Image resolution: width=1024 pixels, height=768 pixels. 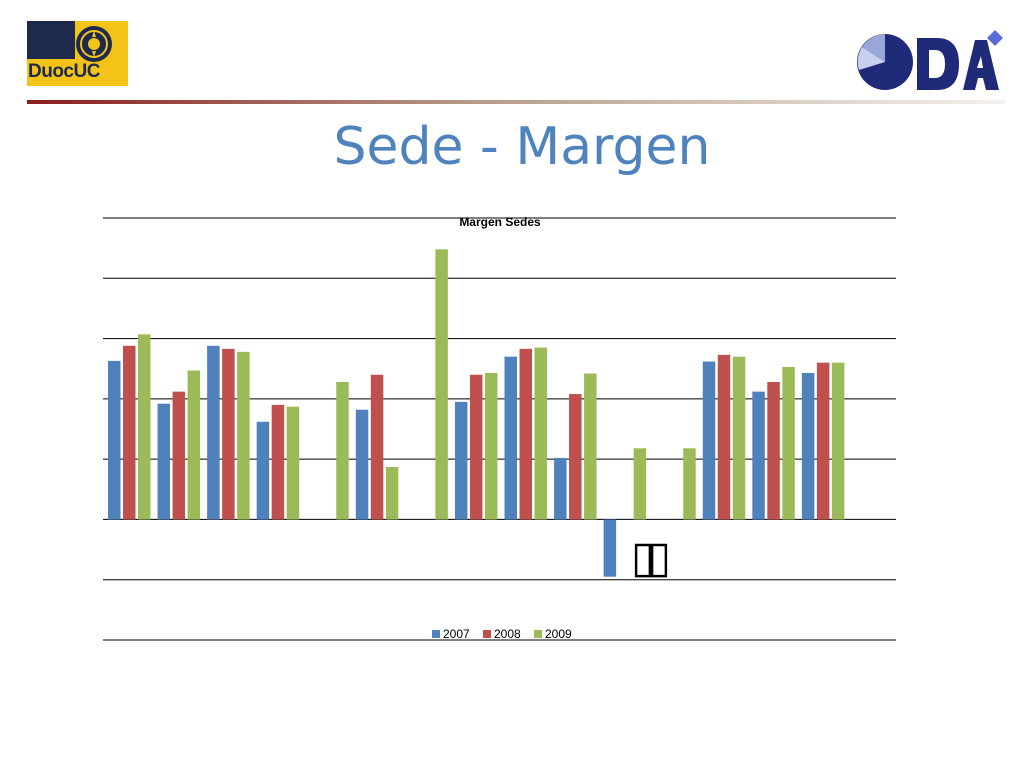 I want to click on oai-logo-text: OAI, so click(x=930, y=93).